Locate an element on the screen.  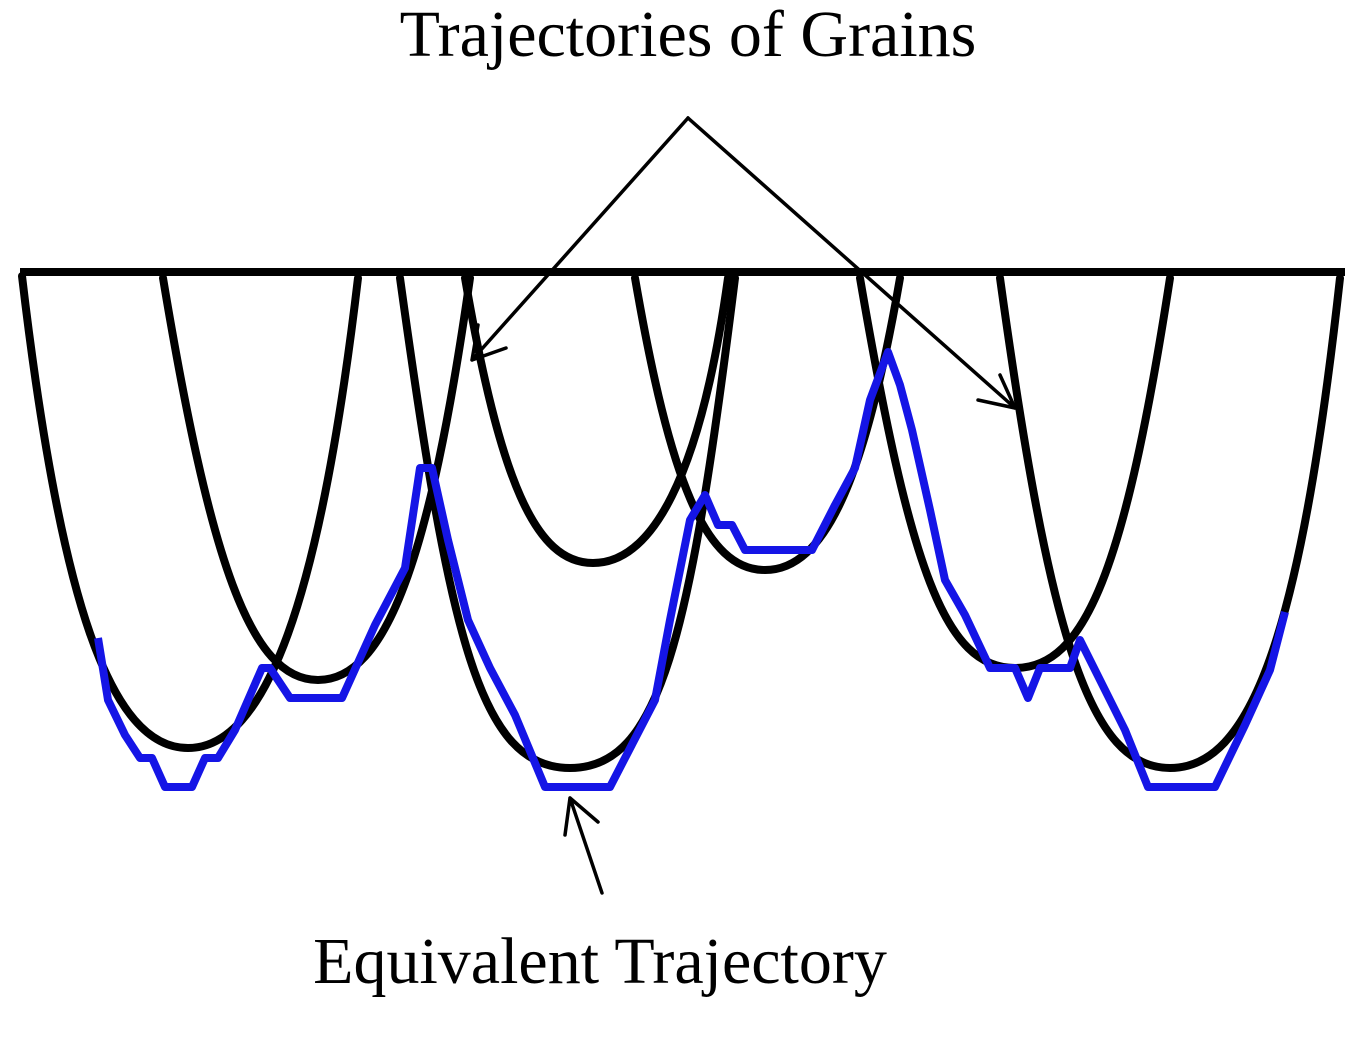
equivalent-label: Equivalent Trajectory is located at coordinates (600, 961).